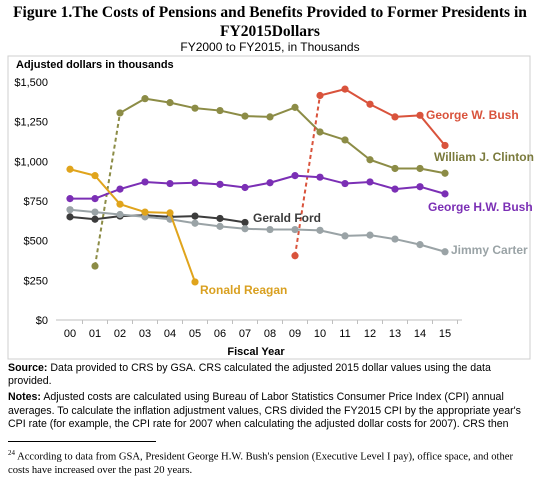 The width and height of the screenshot is (540, 487). Describe the element at coordinates (145, 334) in the screenshot. I see `x-tick-label: 03` at that location.